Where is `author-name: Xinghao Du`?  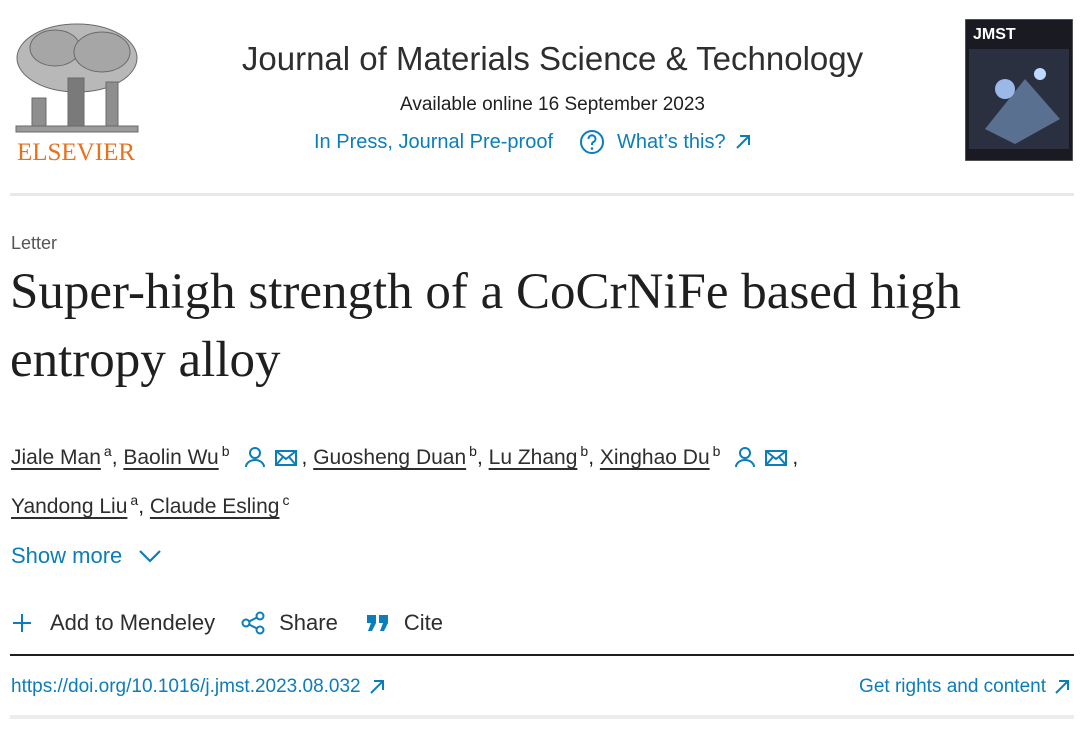
author-name: Xinghao Du is located at coordinates (654, 457).